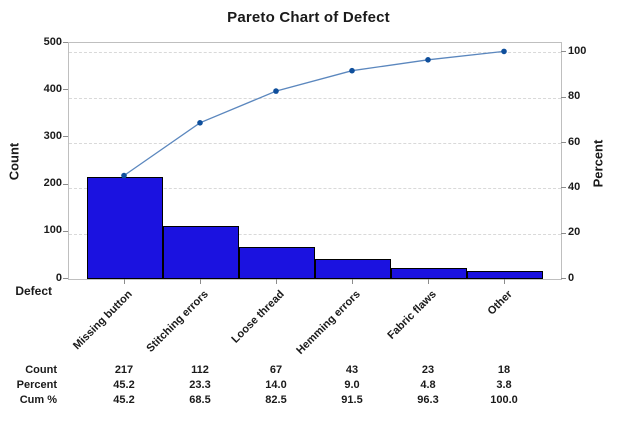  I want to click on x-axis-title-defect: Defect, so click(33, 291).